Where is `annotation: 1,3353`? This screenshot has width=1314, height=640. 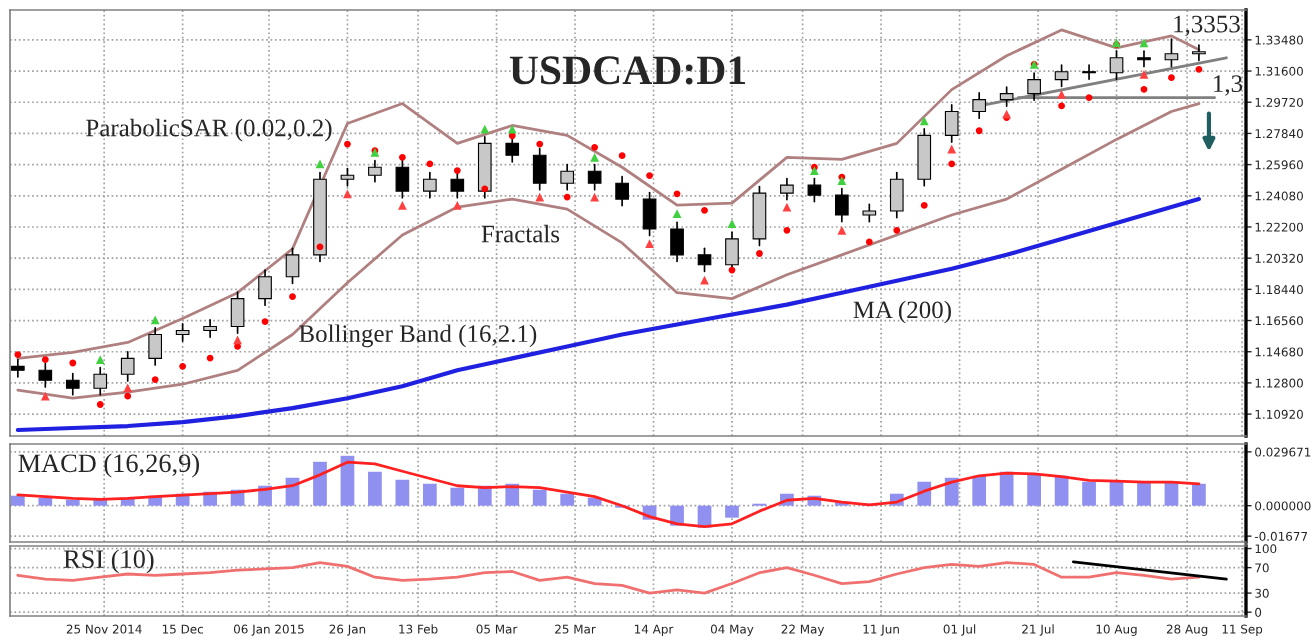
annotation: 1,3353 is located at coordinates (1207, 26).